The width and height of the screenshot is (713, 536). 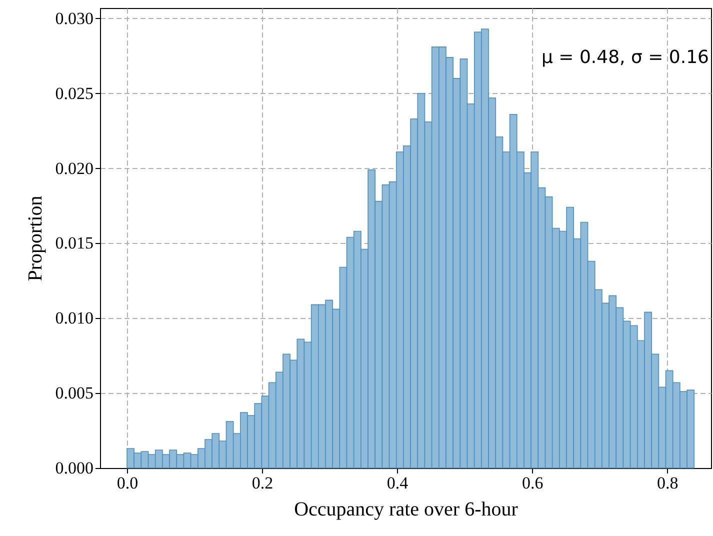 What do you see at coordinates (406, 509) in the screenshot?
I see `x-axis-title: Occupancy rate over 6-hour` at bounding box center [406, 509].